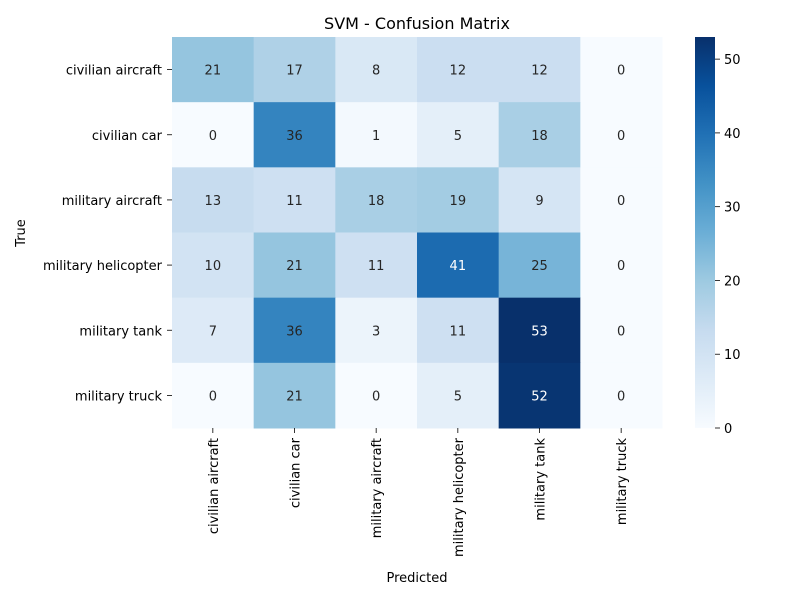 The image size is (800, 604). I want to click on heatmap-cell-value: 10, so click(213, 266).